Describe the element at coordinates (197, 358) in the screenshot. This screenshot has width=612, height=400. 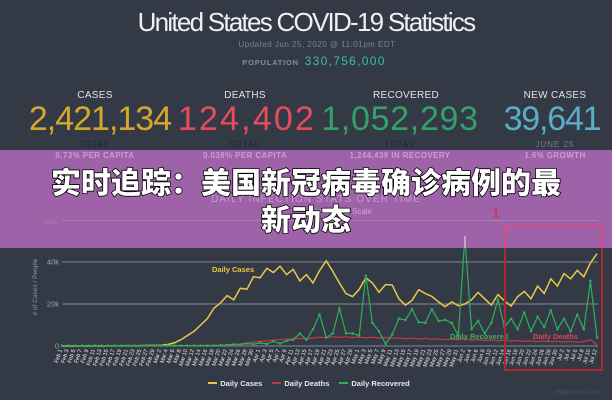
I see `svg-text: Mar 14` at that location.